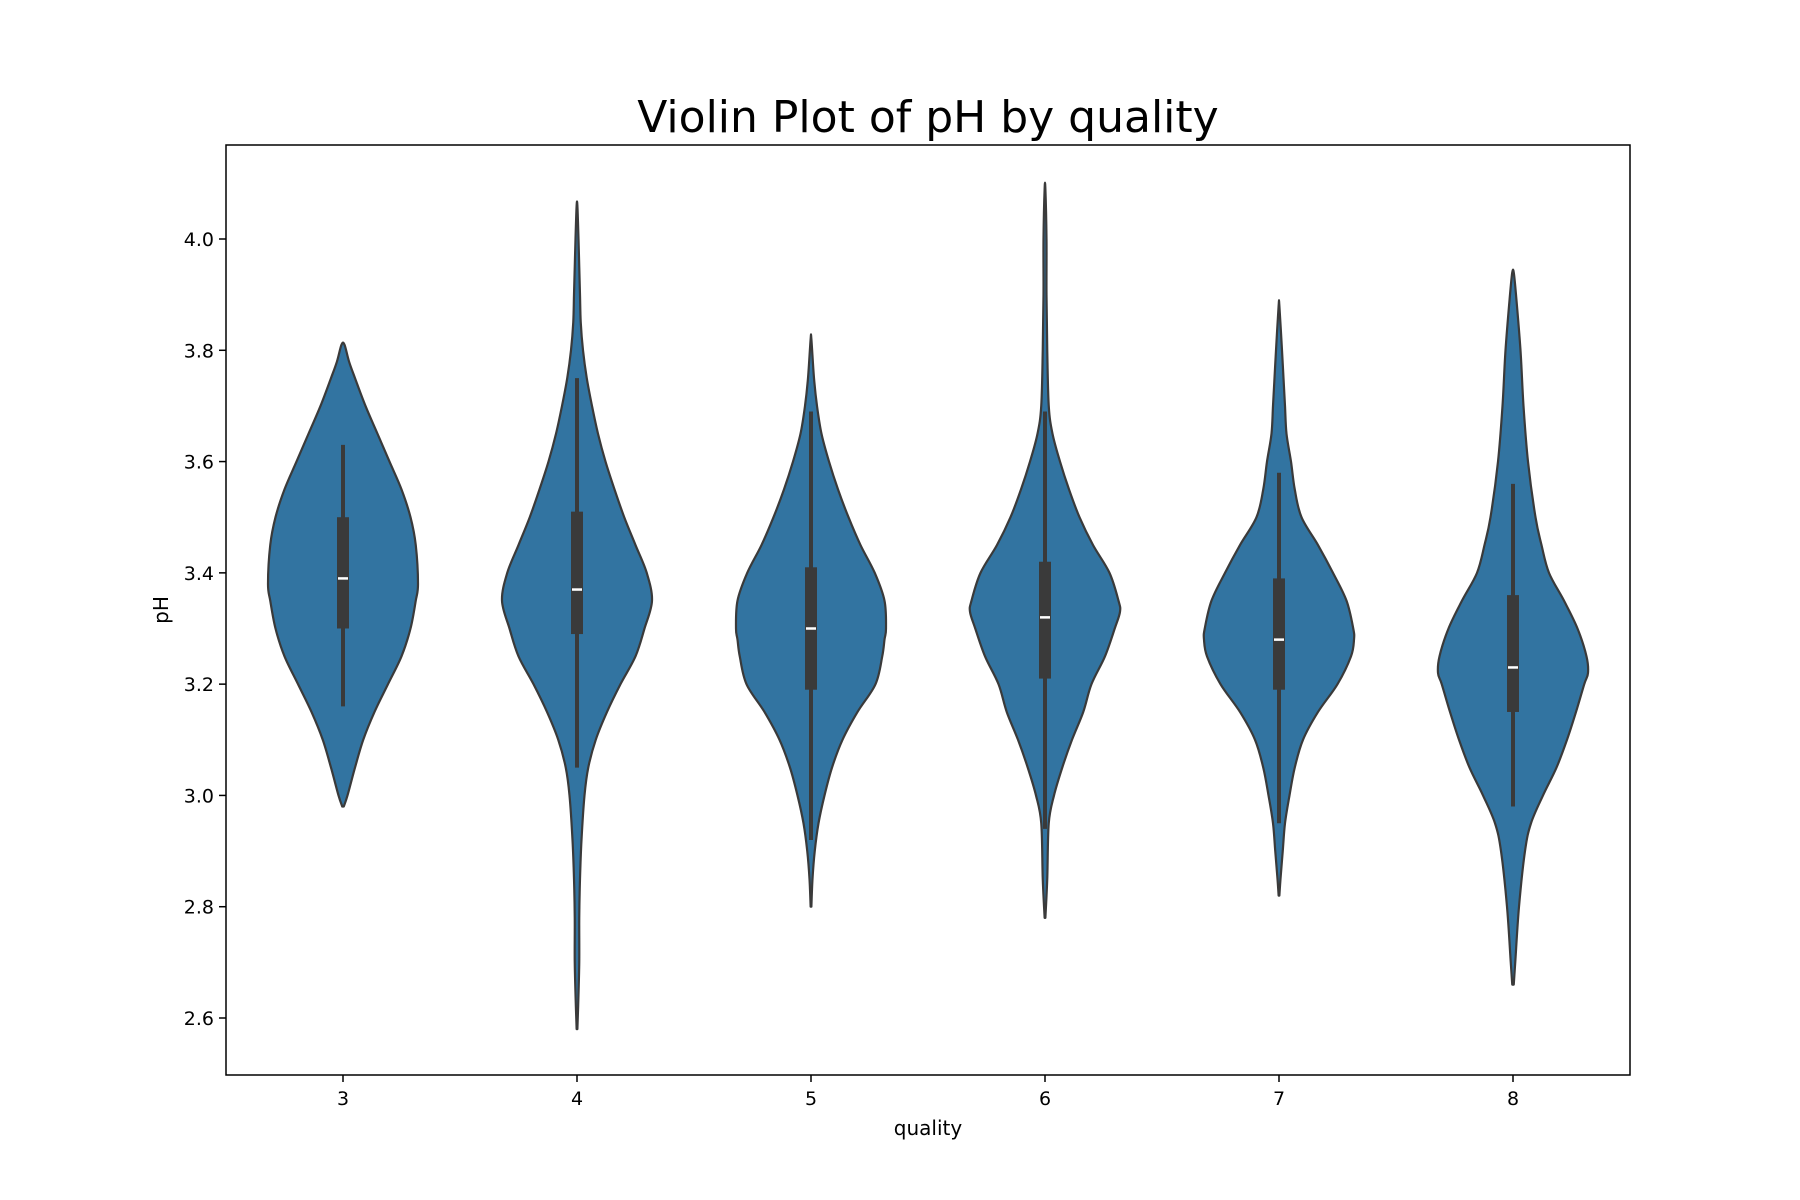 The width and height of the screenshot is (1800, 1200). Describe the element at coordinates (928, 1092) in the screenshot. I see `x-axis: 3 4 5 6 7 8` at that location.